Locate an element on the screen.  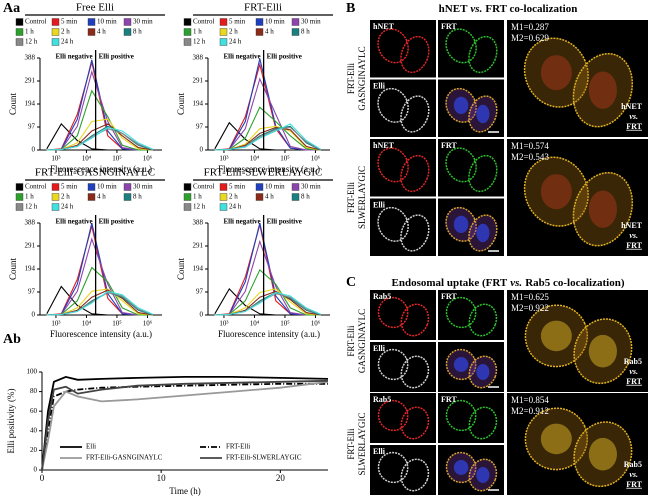
y-tick-label: 0 is located at coordinates (34, 150).